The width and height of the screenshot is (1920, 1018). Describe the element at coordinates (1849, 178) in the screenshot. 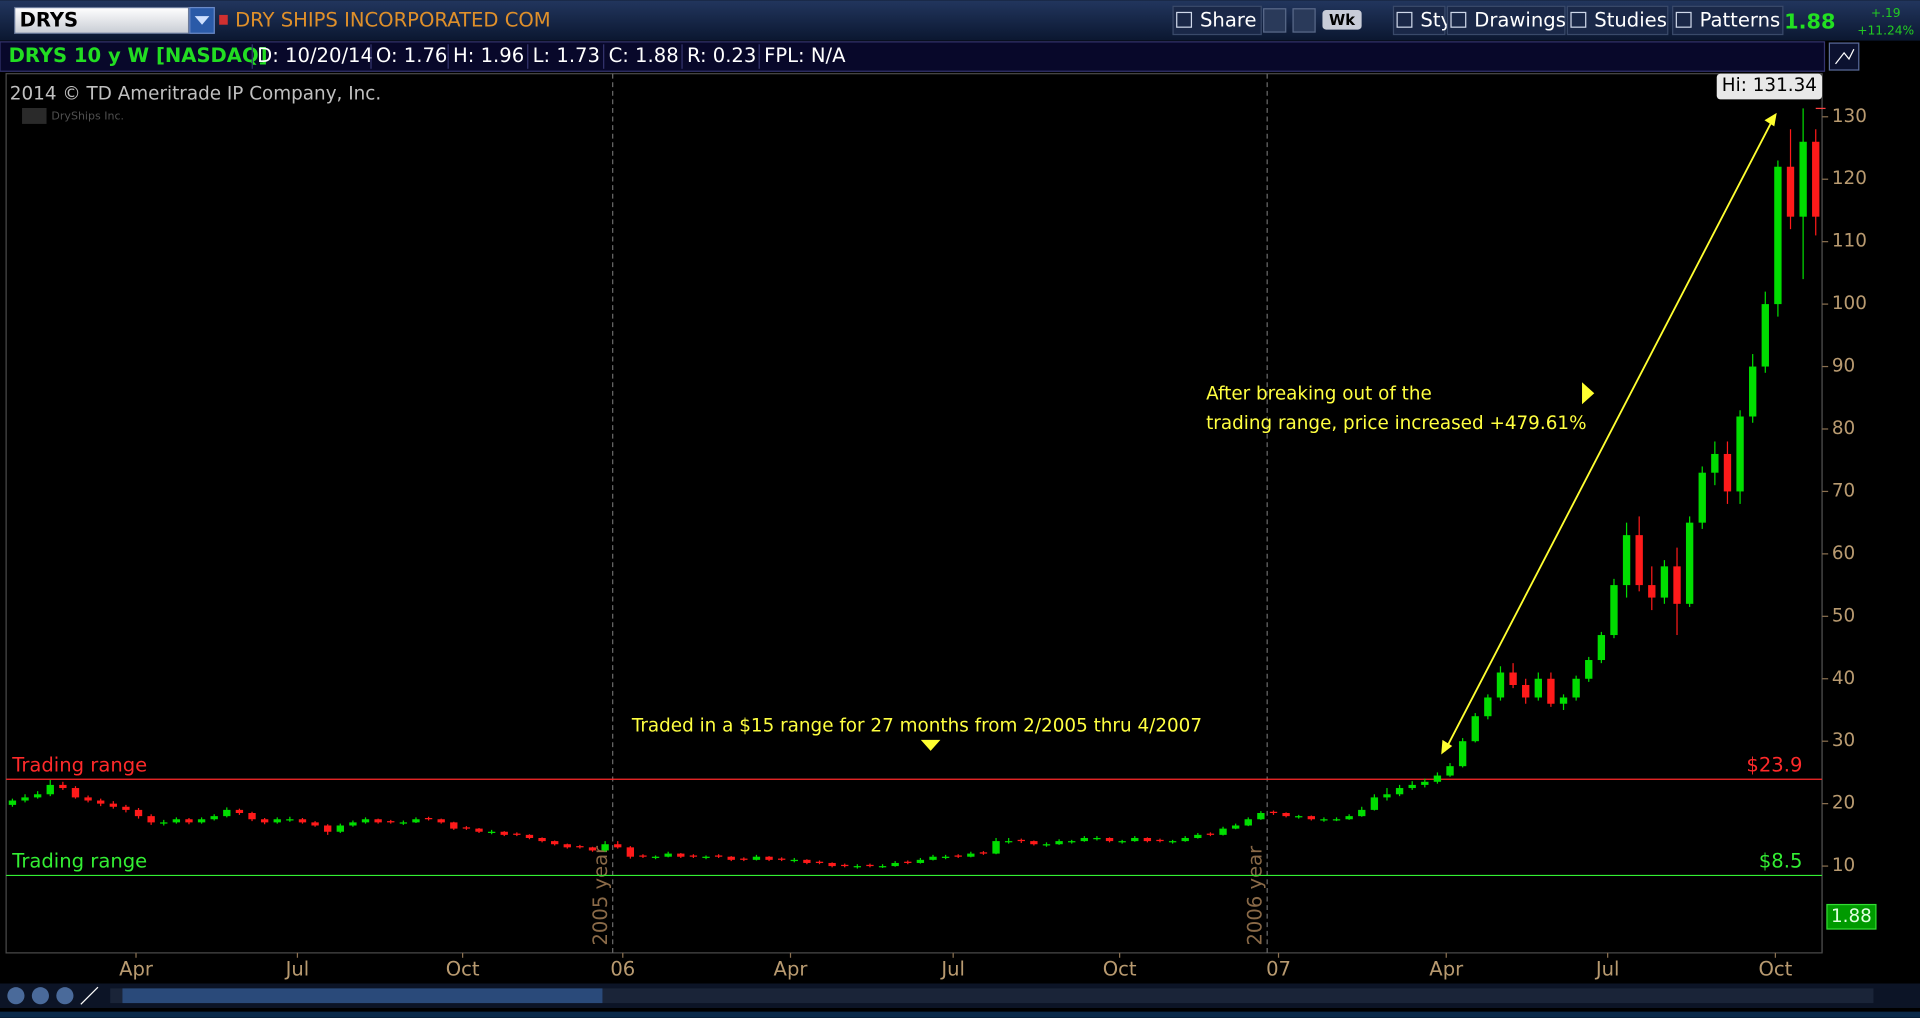

I see `y-tick-label: 120` at that location.